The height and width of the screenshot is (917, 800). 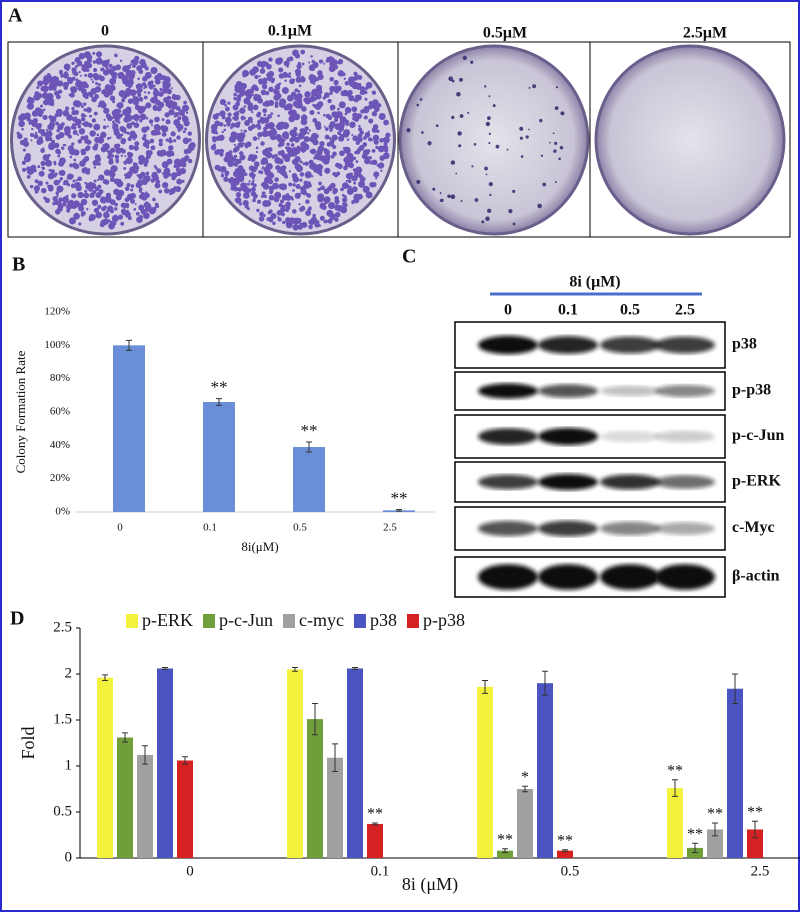 I want to click on plate-label: 0.5μM, so click(x=505, y=33).